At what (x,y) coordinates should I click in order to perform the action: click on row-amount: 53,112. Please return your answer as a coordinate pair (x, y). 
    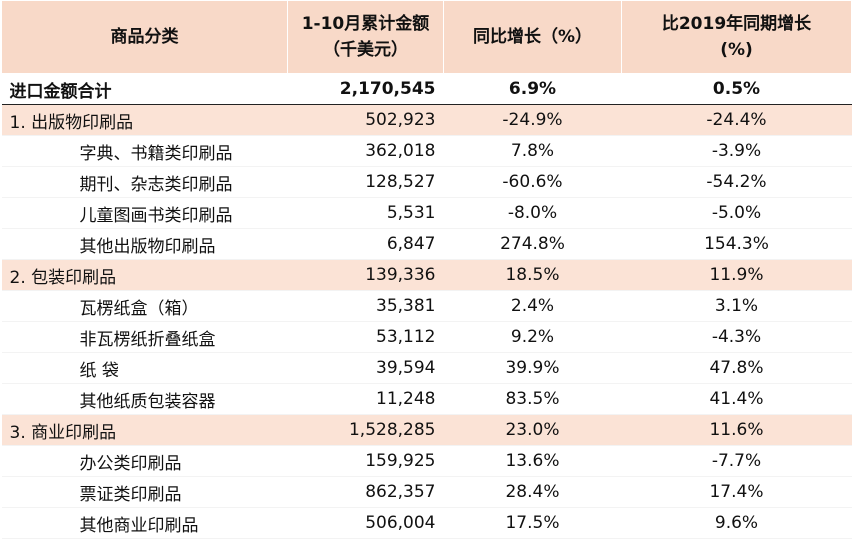
    Looking at the image, I should click on (365, 337).